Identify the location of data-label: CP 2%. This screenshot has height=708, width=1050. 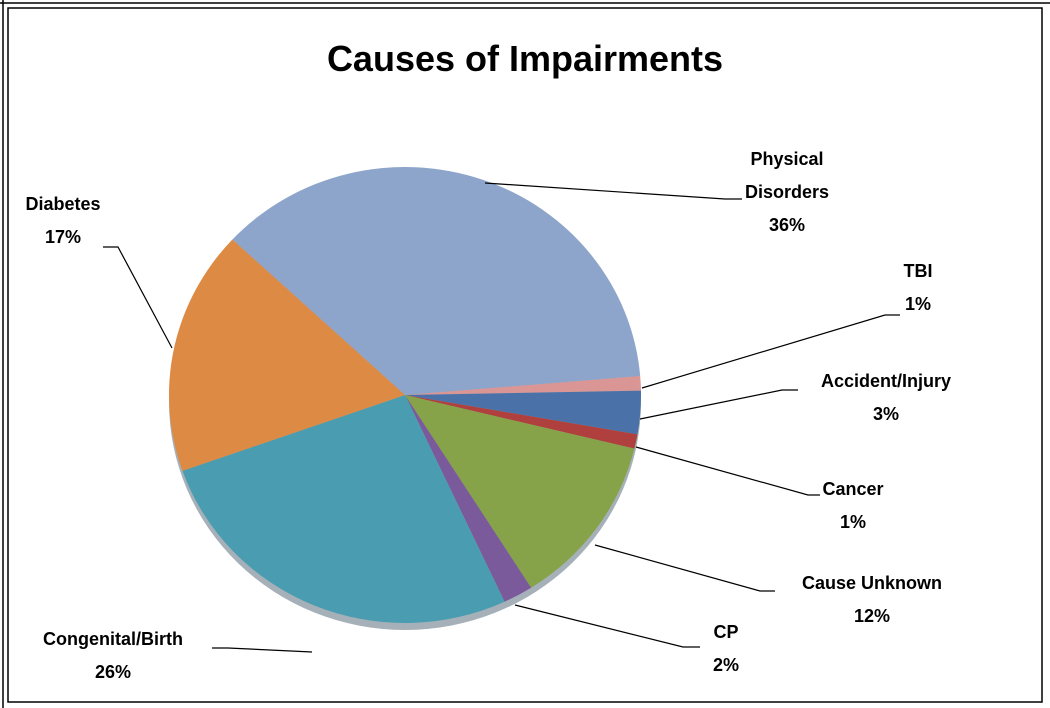
(726, 649).